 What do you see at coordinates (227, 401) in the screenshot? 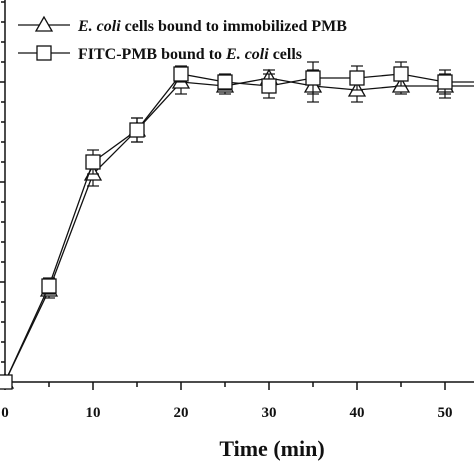
I see `x-ticks: 0 10 20 30 40 50` at bounding box center [227, 401].